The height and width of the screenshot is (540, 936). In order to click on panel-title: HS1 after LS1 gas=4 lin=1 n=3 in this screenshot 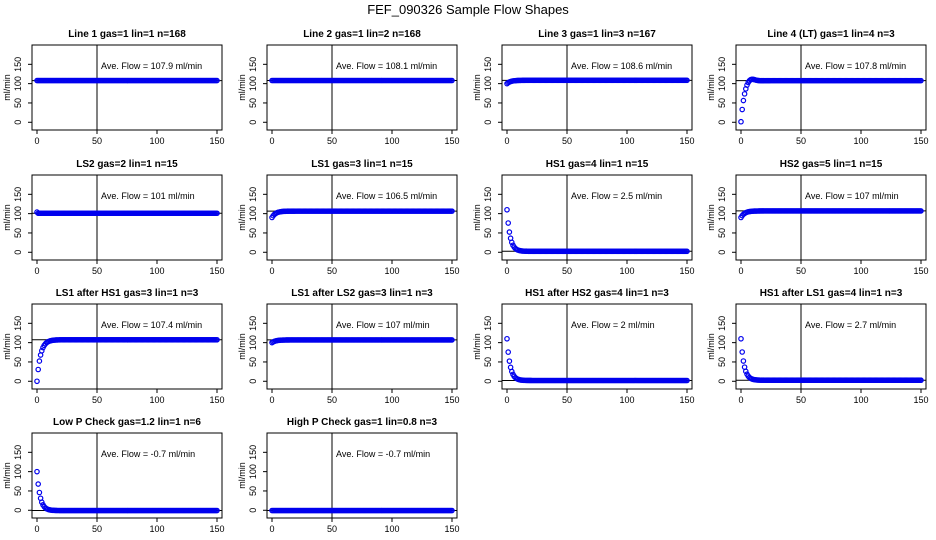, I will do `click(831, 293)`.